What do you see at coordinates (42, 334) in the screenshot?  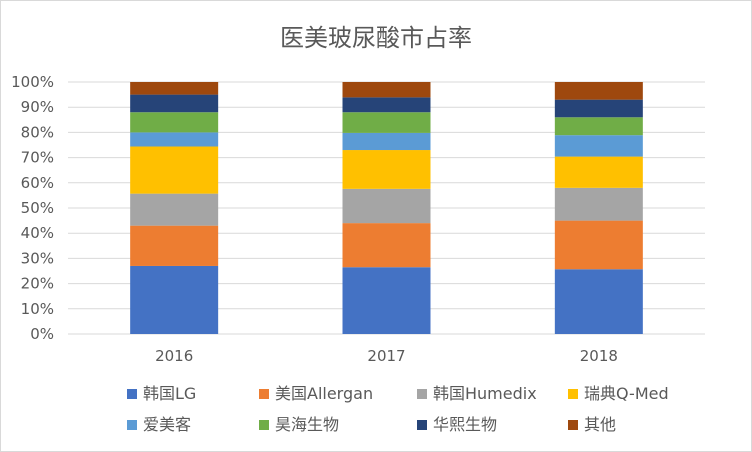 I see `y-tick-label: 0%` at bounding box center [42, 334].